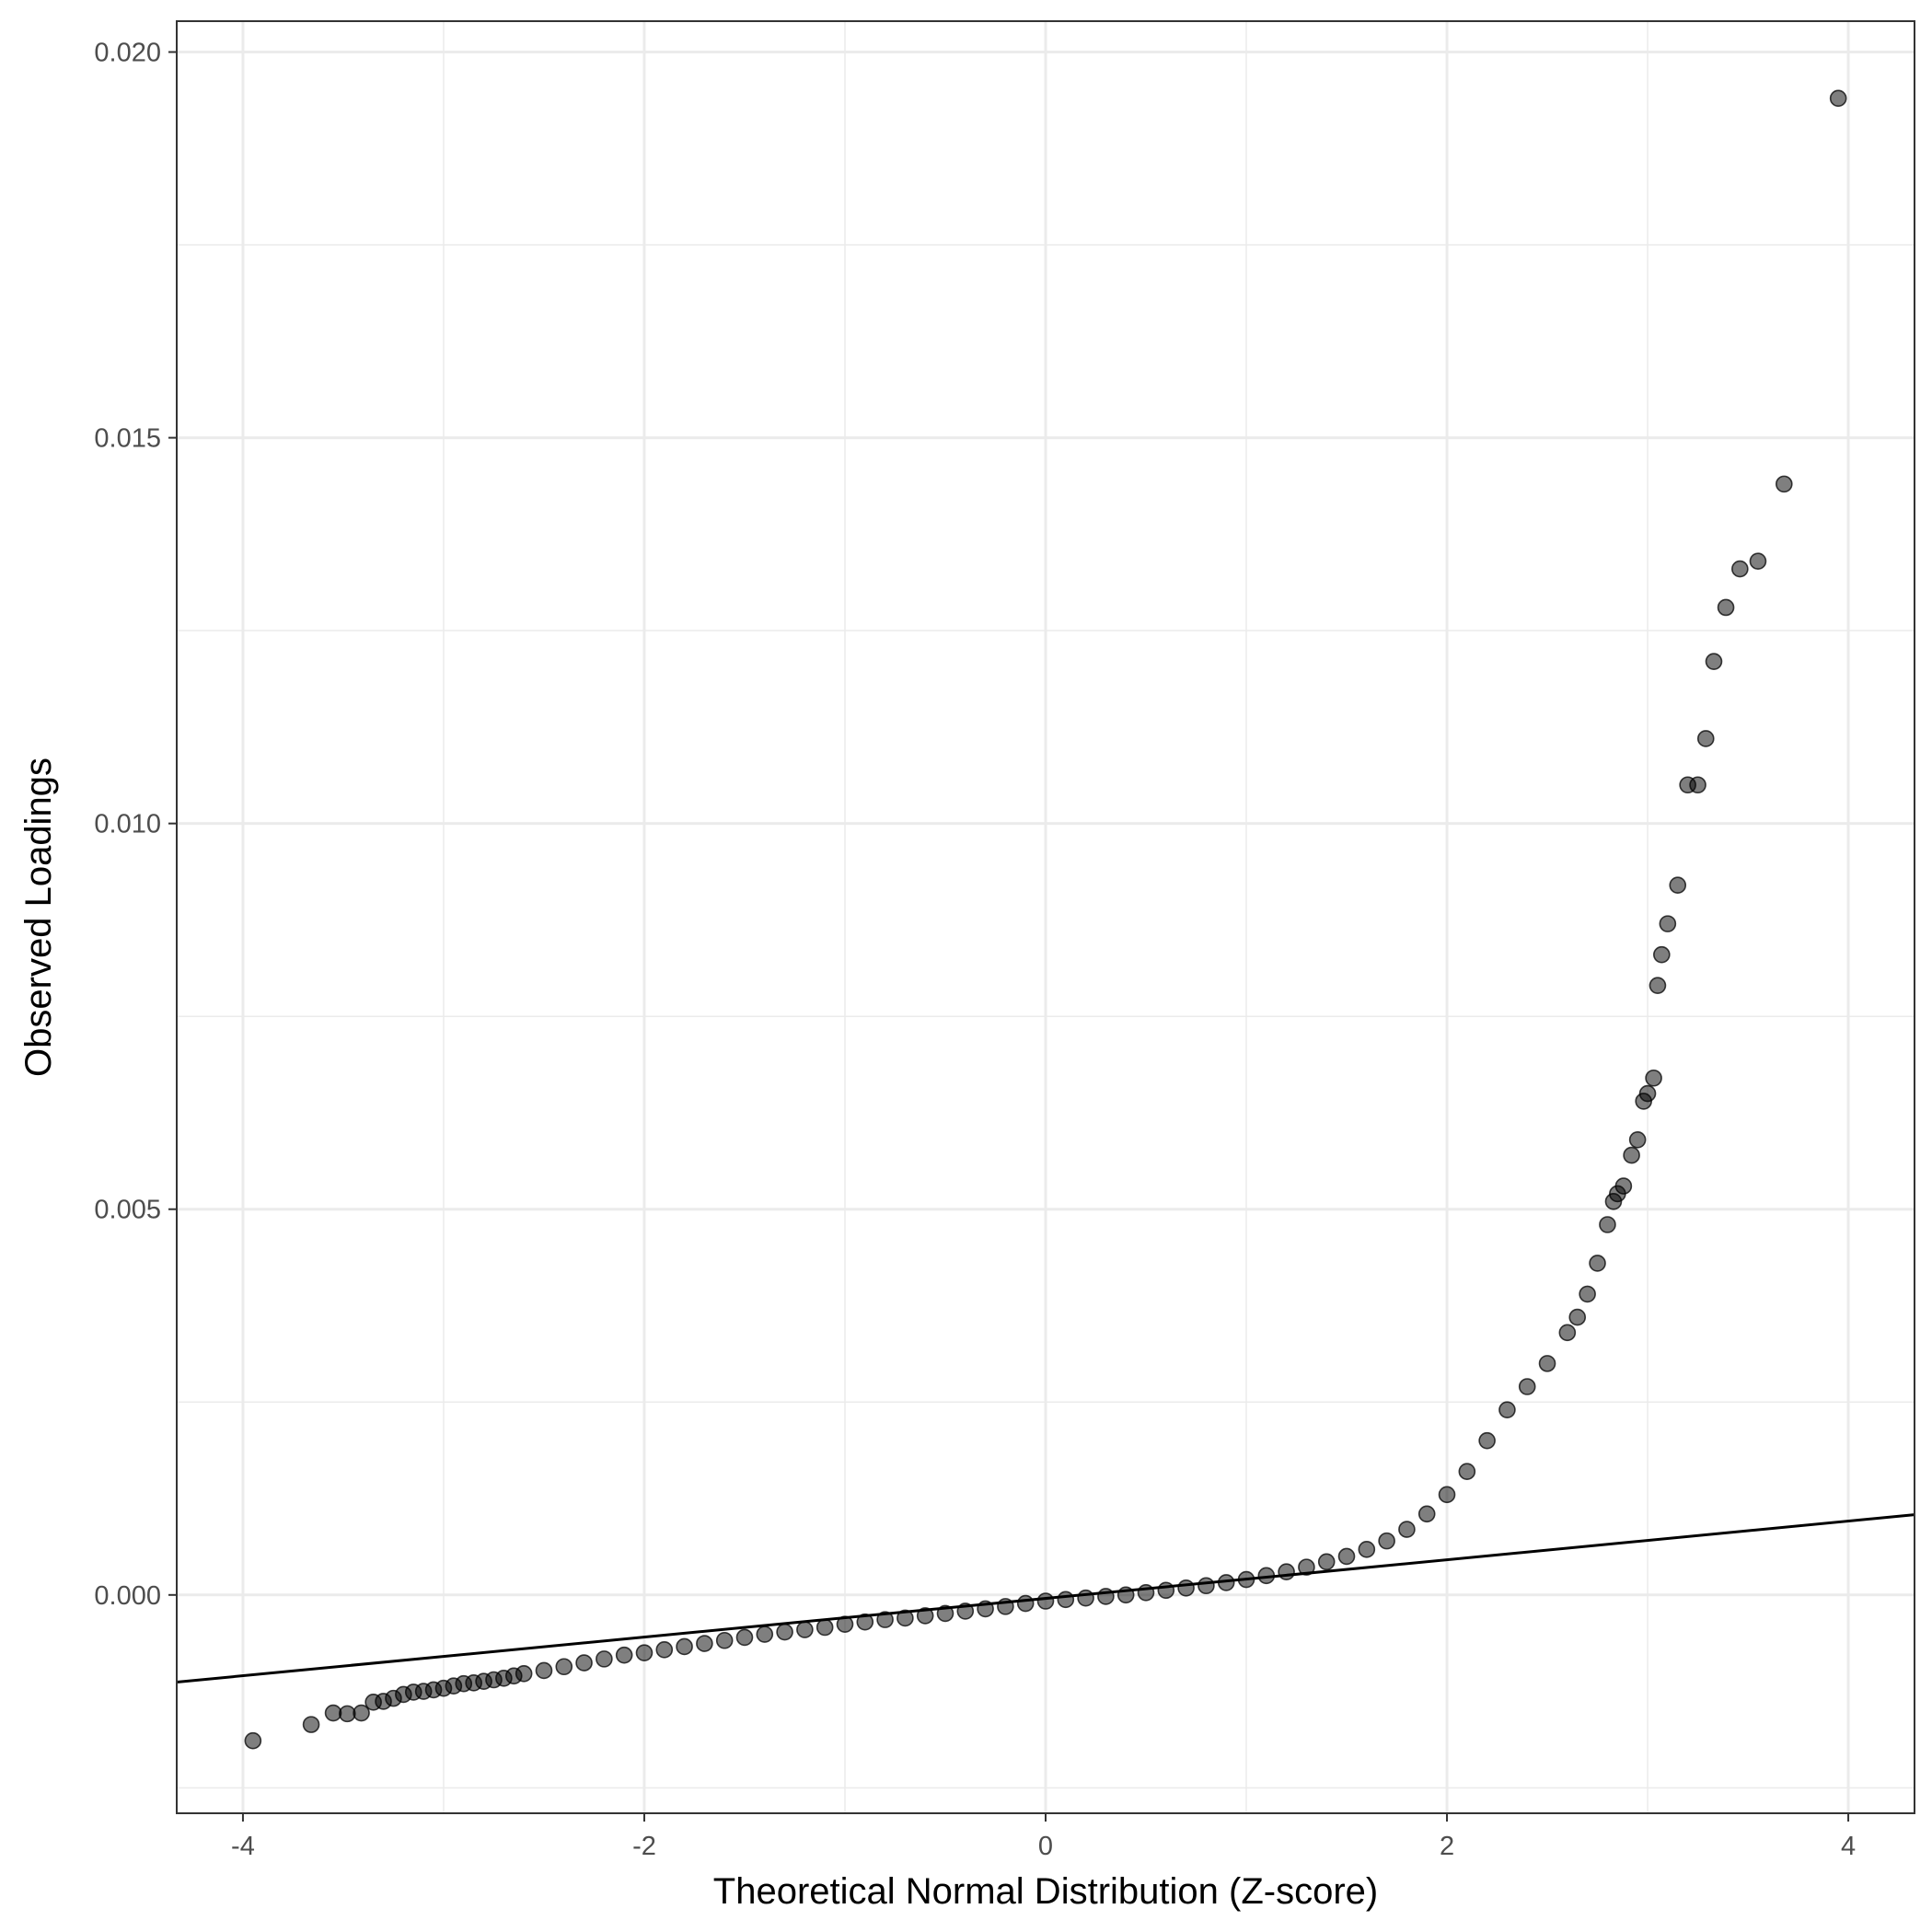 This screenshot has height=1932, width=1932. Describe the element at coordinates (644, 1847) in the screenshot. I see `x-tick-label: -2` at that location.